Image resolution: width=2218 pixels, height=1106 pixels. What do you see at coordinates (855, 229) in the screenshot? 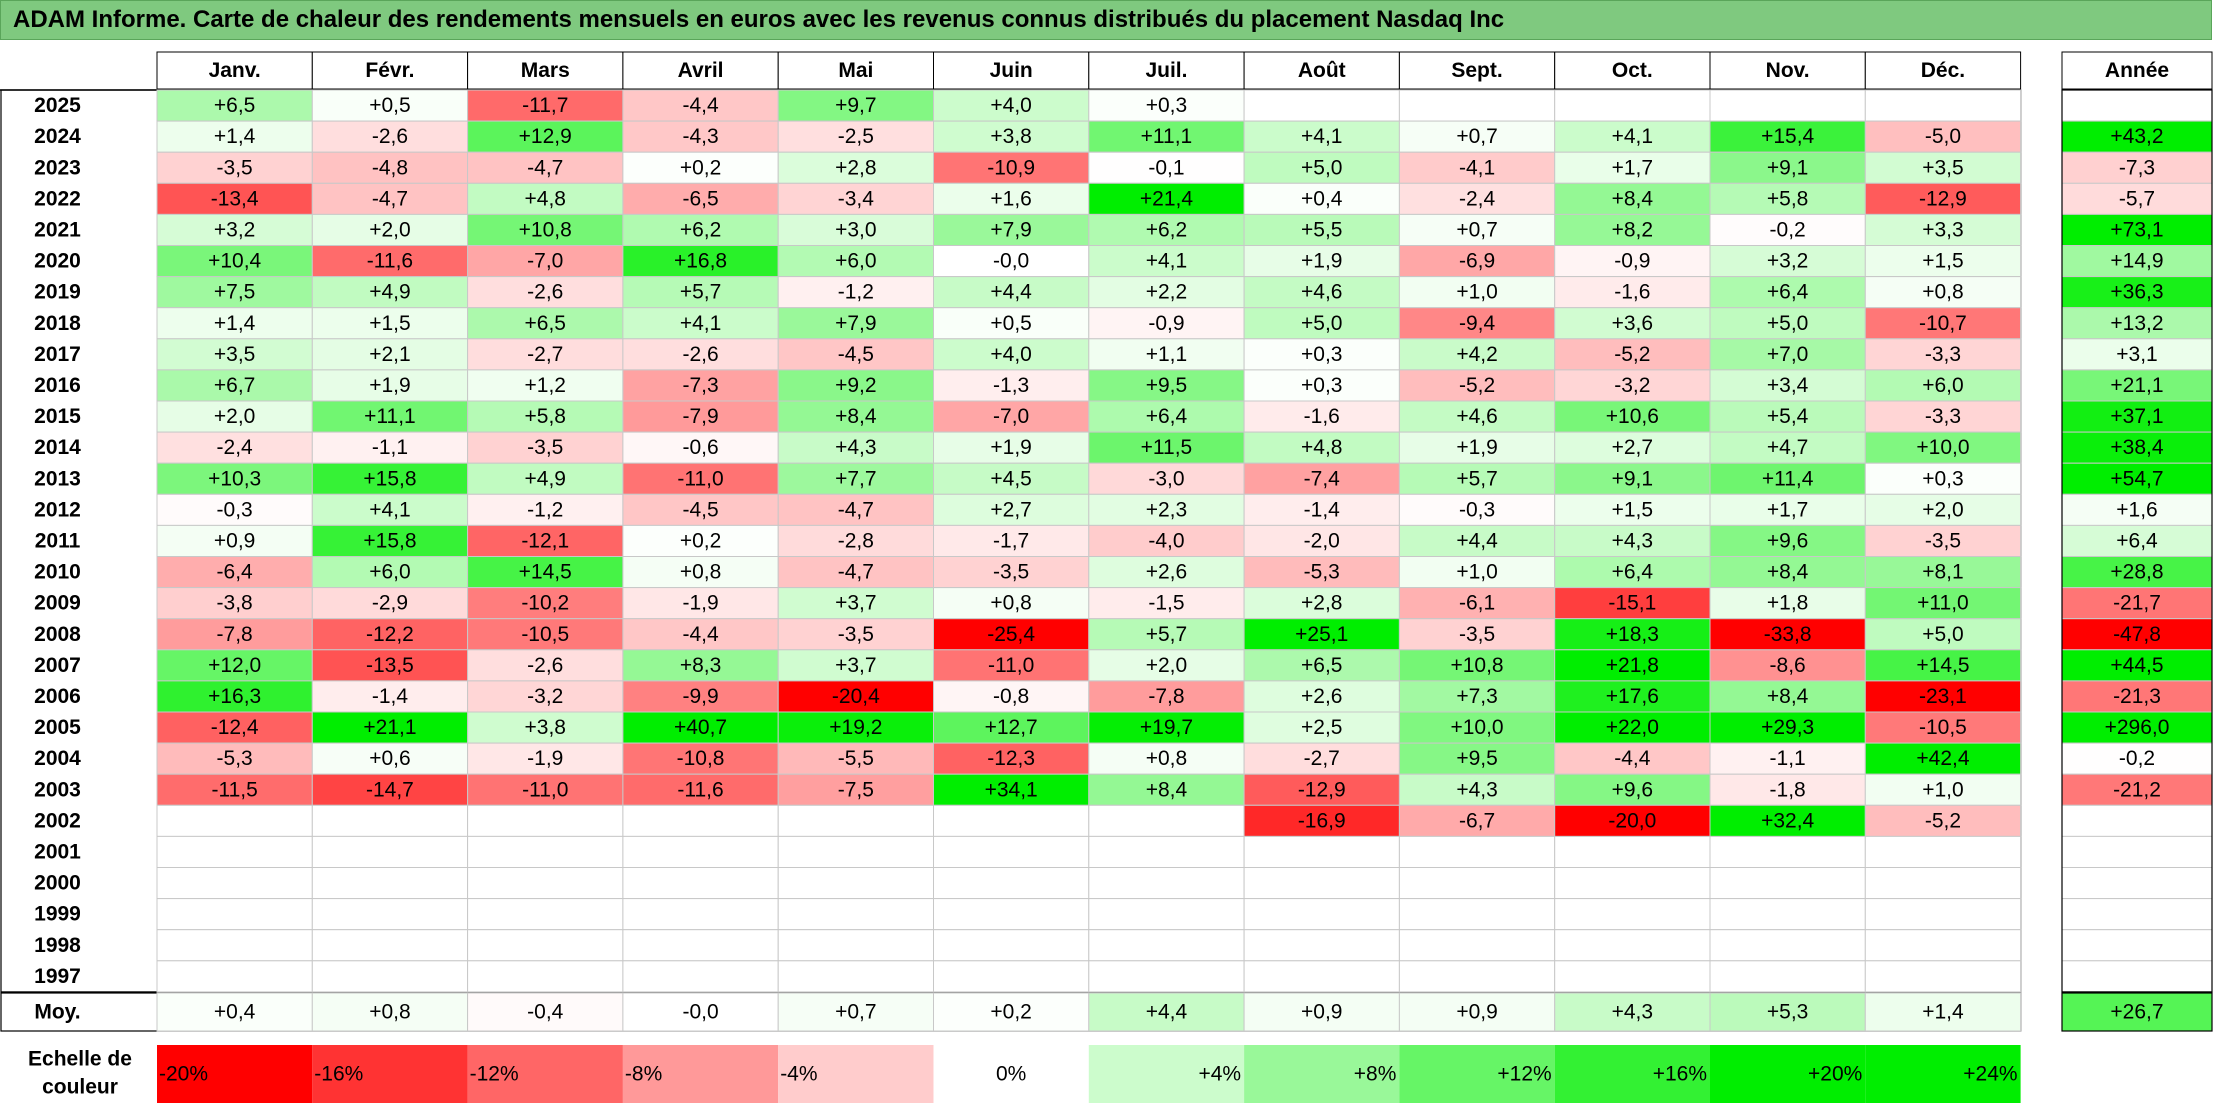
I see `cell-value: +3,0` at bounding box center [855, 229].